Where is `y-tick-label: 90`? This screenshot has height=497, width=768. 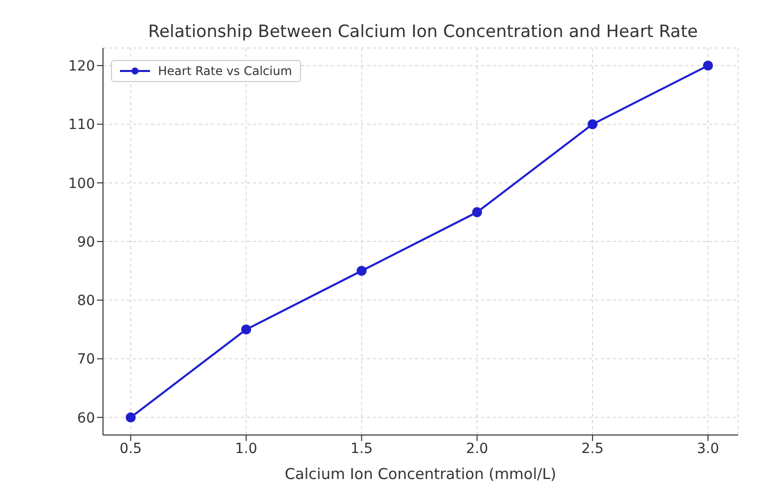 y-tick-label: 90 is located at coordinates (86, 242).